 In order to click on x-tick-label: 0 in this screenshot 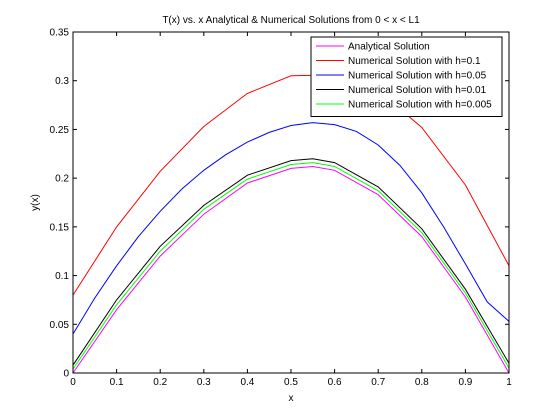, I will do `click(73, 382)`.